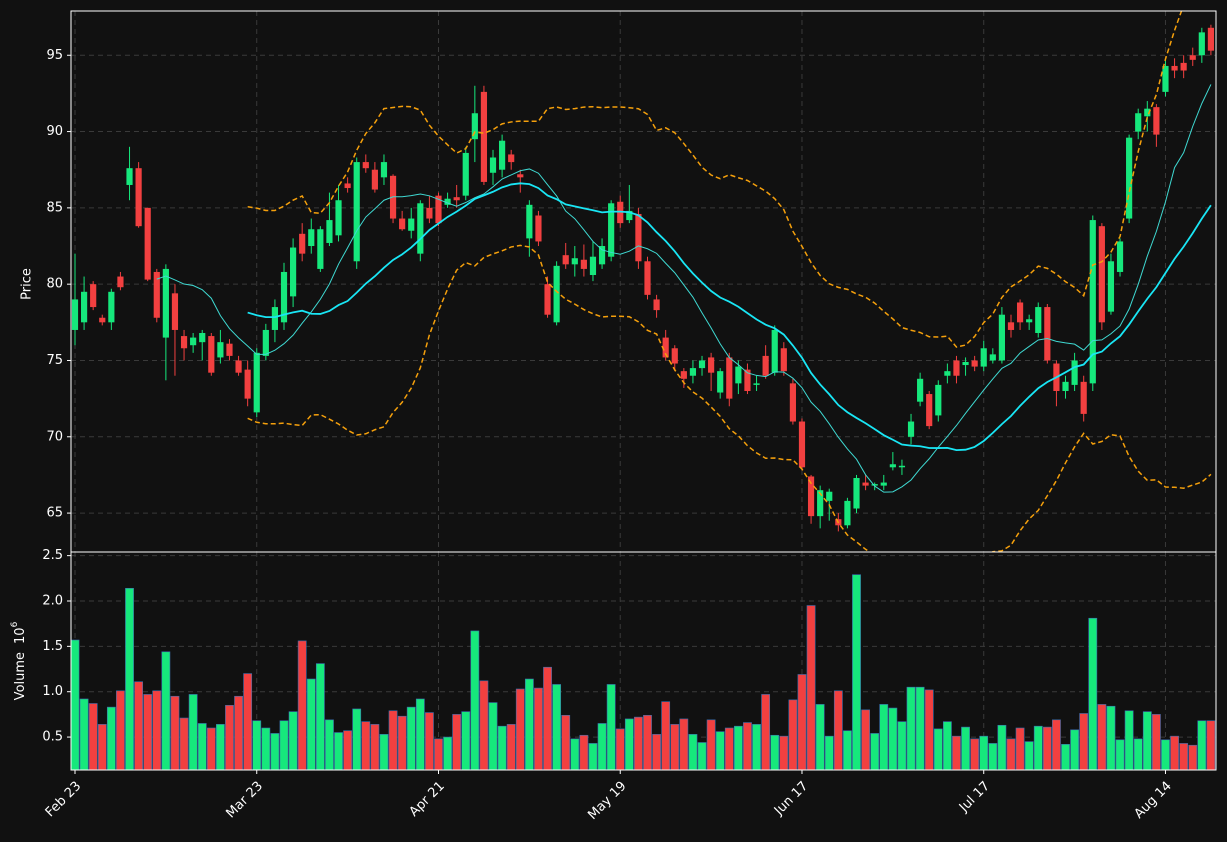 The image size is (1227, 842). What do you see at coordinates (54, 284) in the screenshot?
I see `y-tick-label: 80` at bounding box center [54, 284].